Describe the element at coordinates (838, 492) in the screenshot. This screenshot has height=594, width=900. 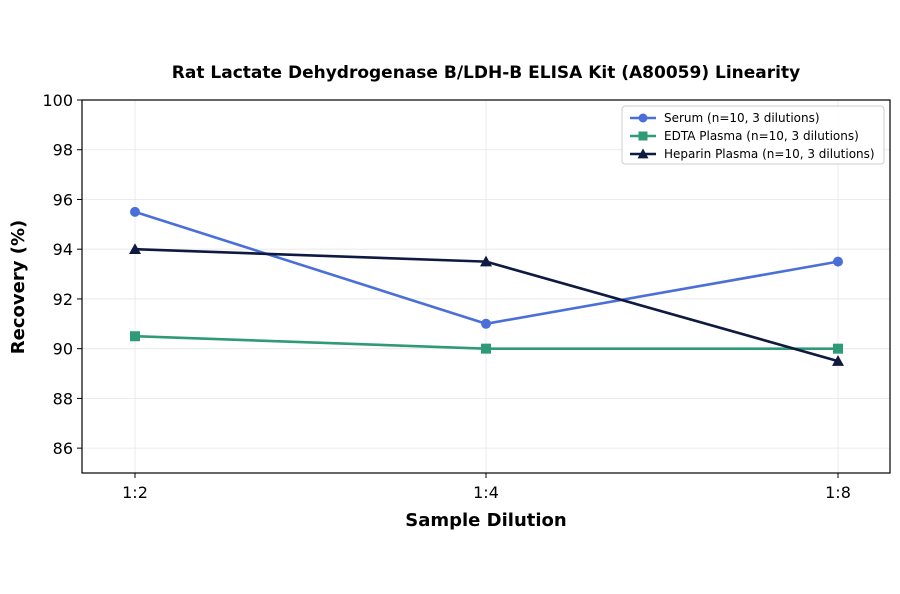
I see `x-tick-label: 1:8` at that location.